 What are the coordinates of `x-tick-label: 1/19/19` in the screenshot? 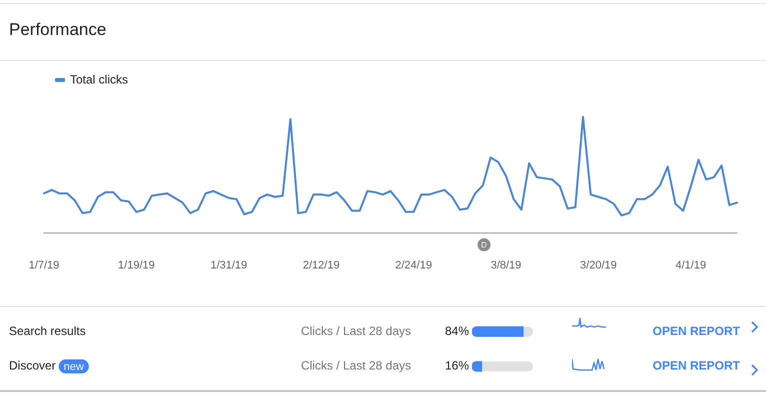 It's located at (136, 265).